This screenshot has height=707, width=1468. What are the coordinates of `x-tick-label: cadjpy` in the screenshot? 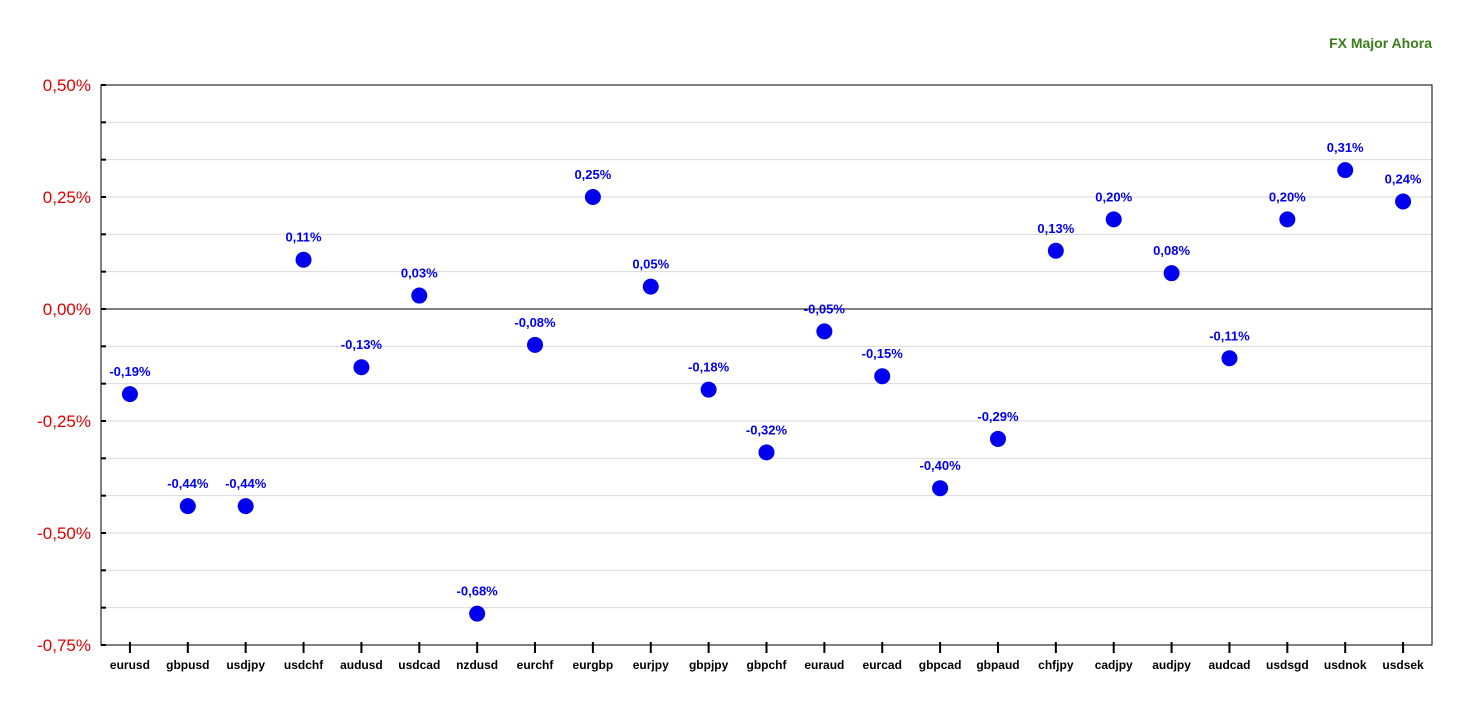 It's located at (1114, 665).